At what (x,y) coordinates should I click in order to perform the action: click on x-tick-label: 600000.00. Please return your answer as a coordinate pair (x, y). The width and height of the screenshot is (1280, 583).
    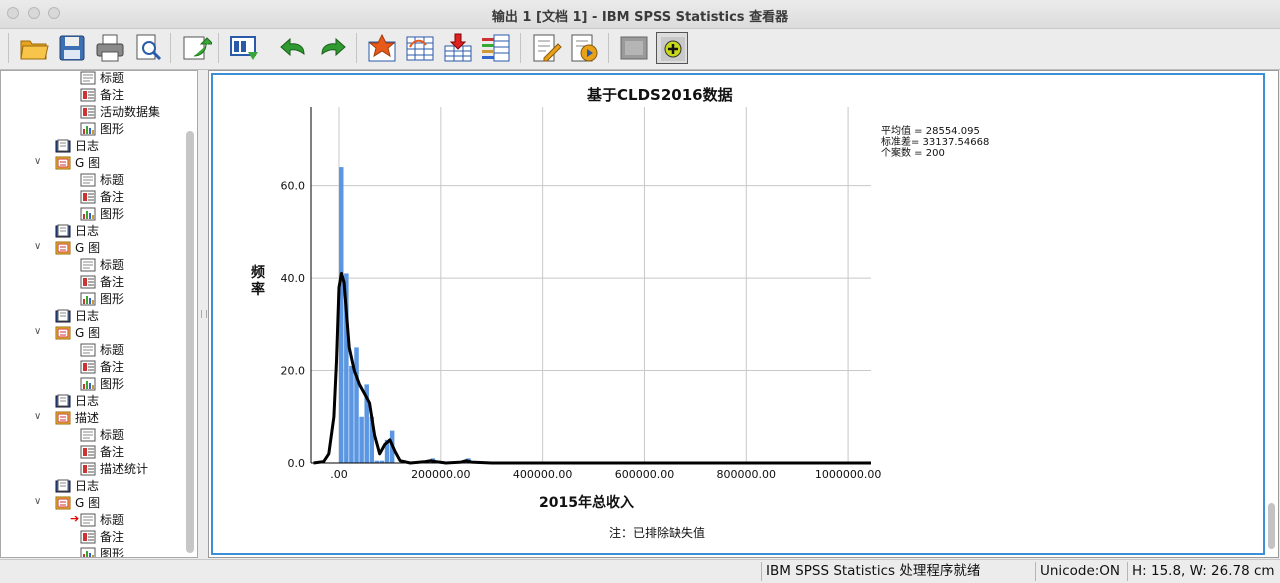
    Looking at the image, I should click on (645, 474).